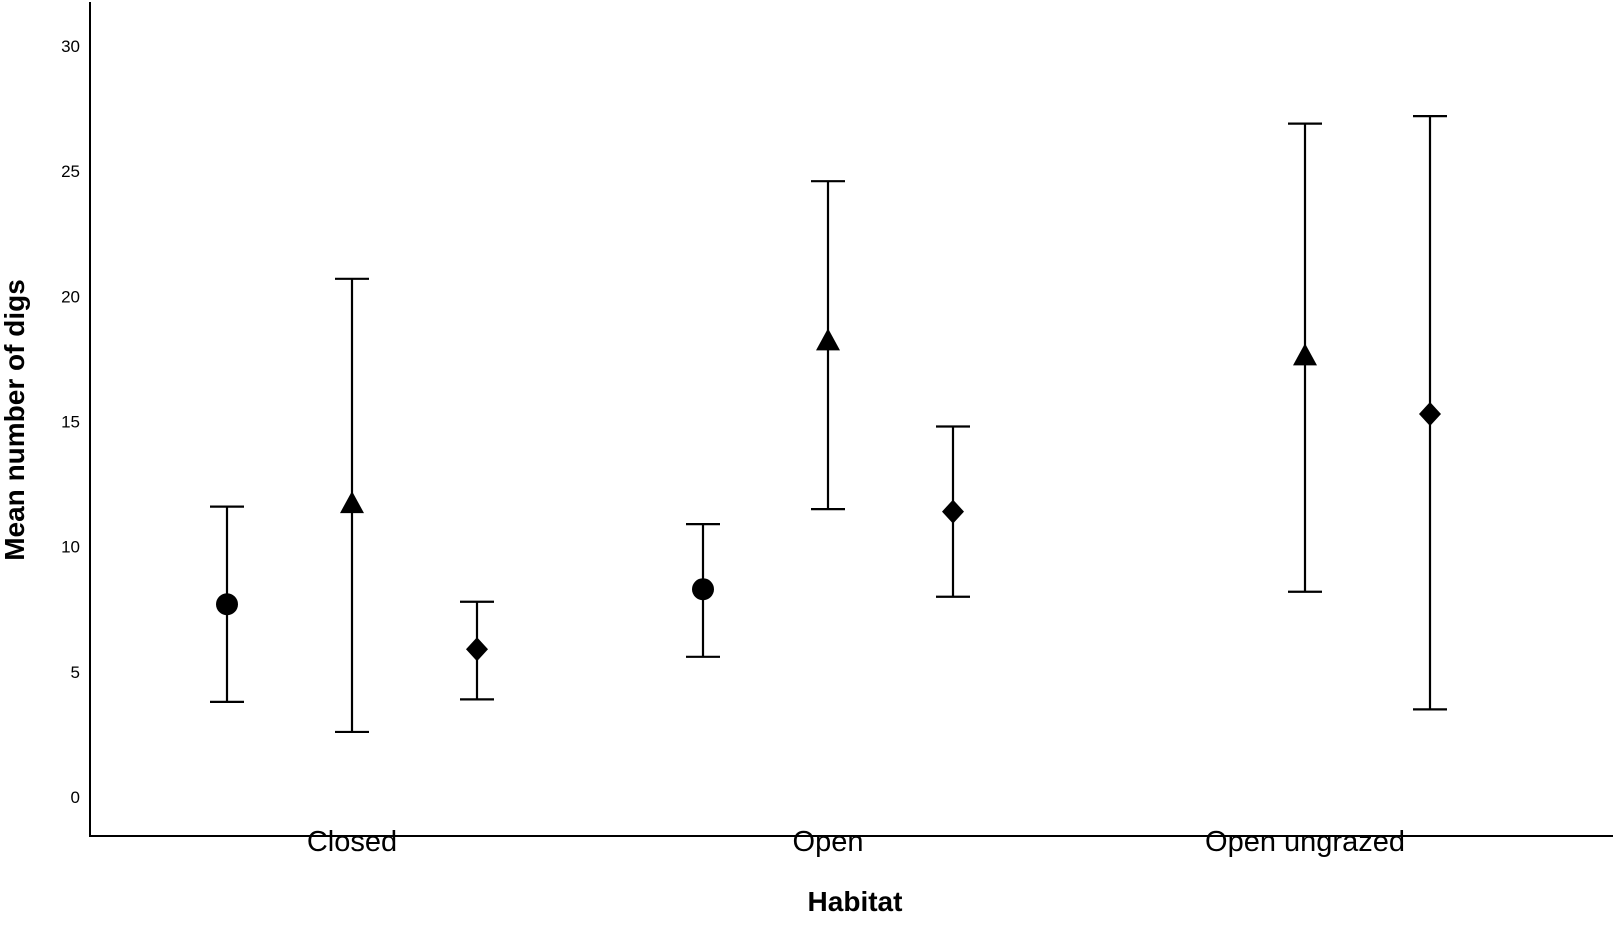 This screenshot has height=940, width=1615. Describe the element at coordinates (70, 547) in the screenshot. I see `y-tick-label: 10` at that location.